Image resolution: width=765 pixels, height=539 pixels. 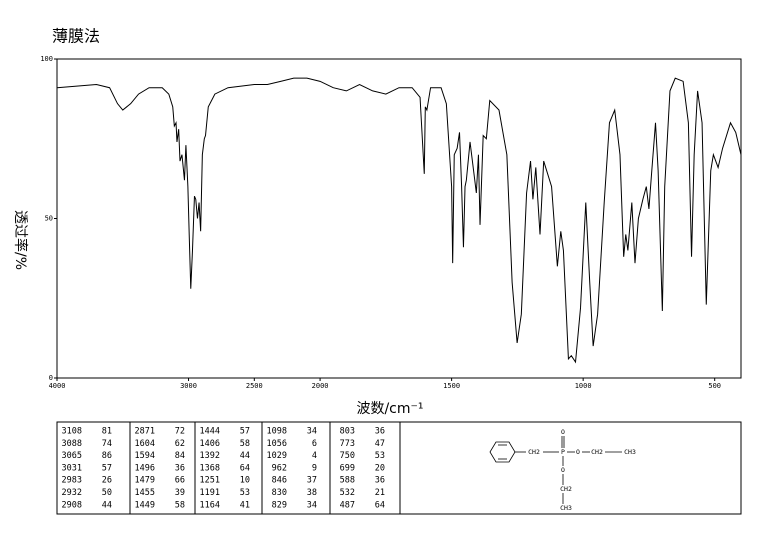 What do you see at coordinates (210, 493) in the screenshot?
I see `peak-wavenumber: 1191` at bounding box center [210, 493].